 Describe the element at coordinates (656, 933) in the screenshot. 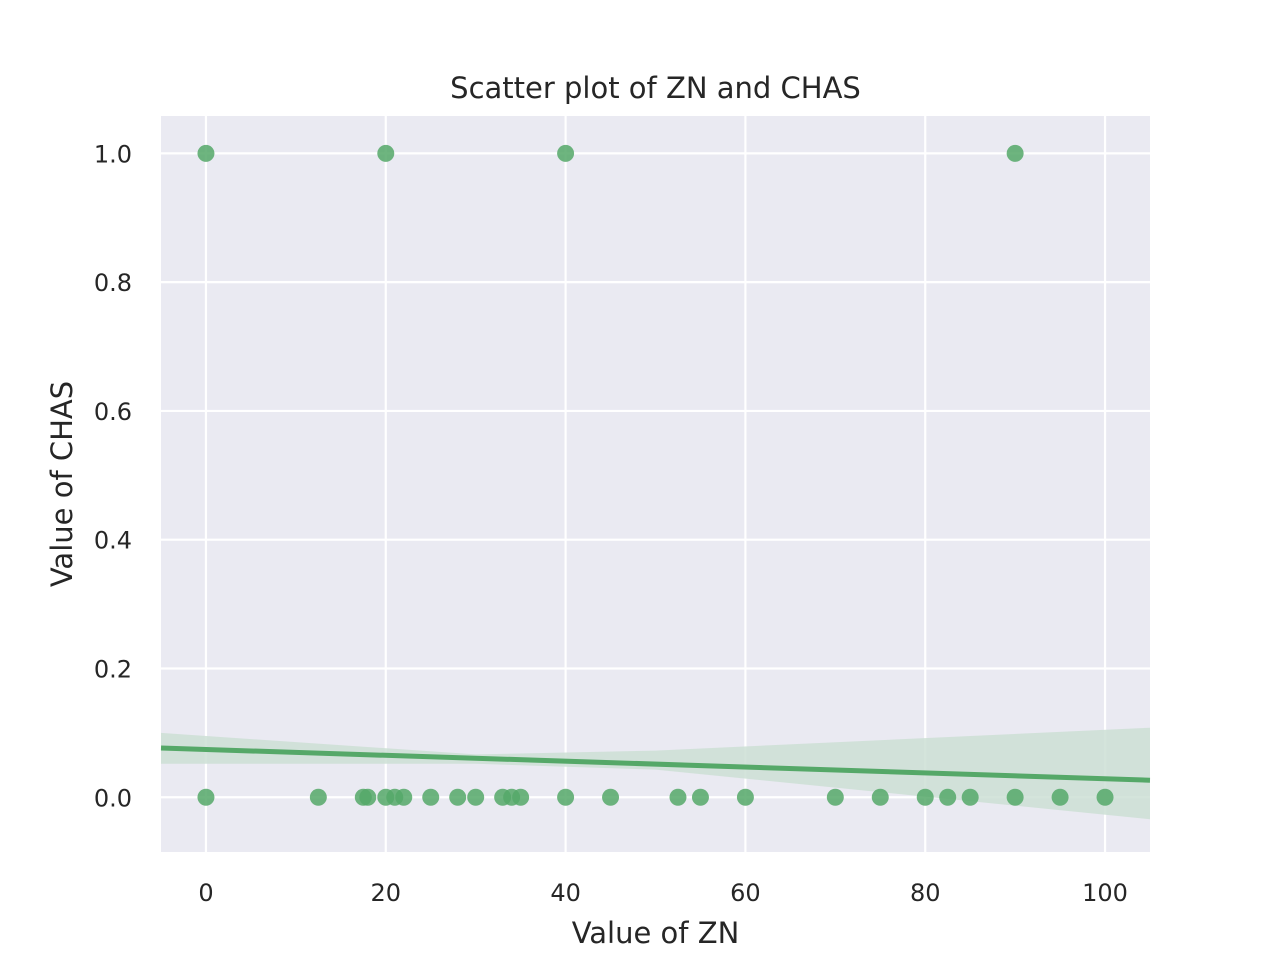

I see `x-axis-label: Value of ZN` at that location.